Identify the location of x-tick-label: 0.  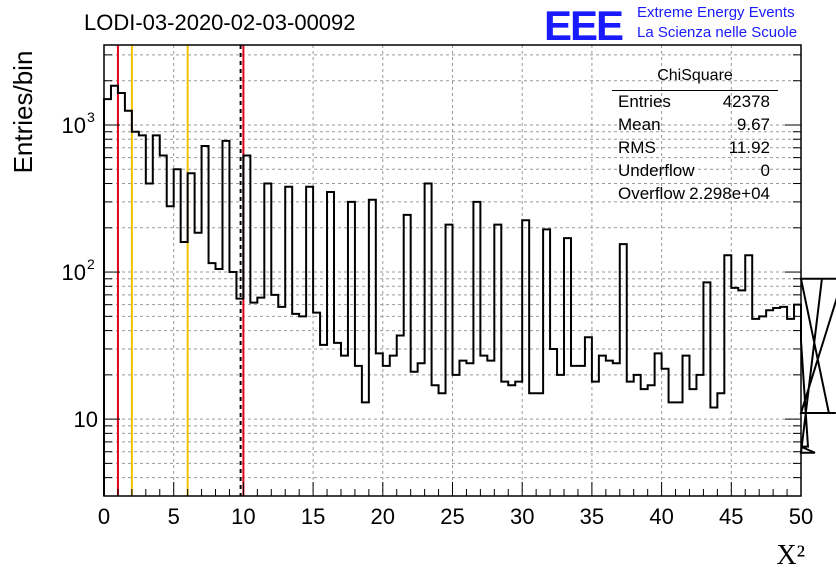
(104, 516).